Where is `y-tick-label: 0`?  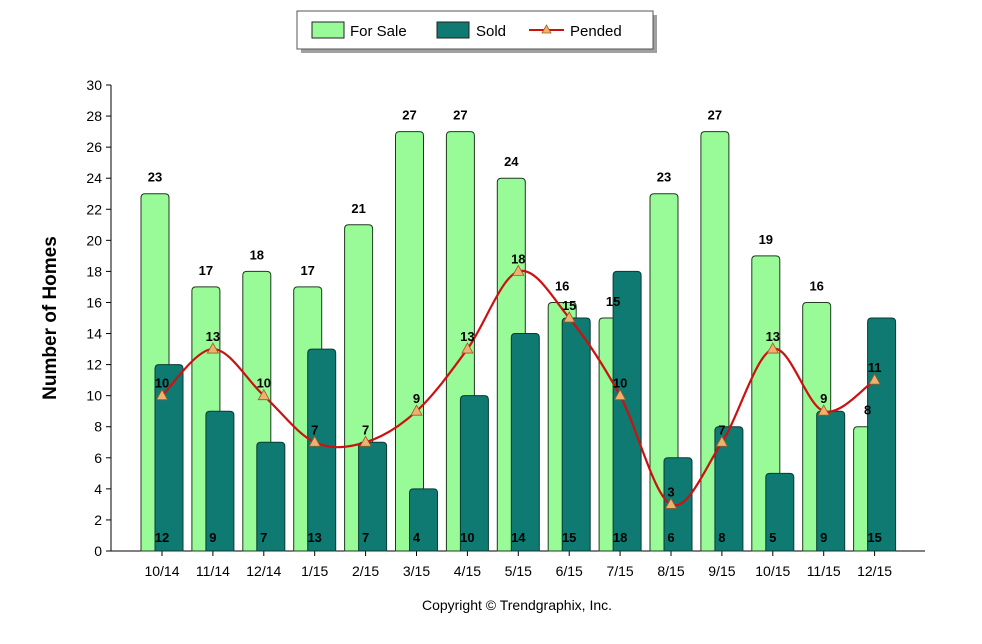
y-tick-label: 0 is located at coordinates (98, 551).